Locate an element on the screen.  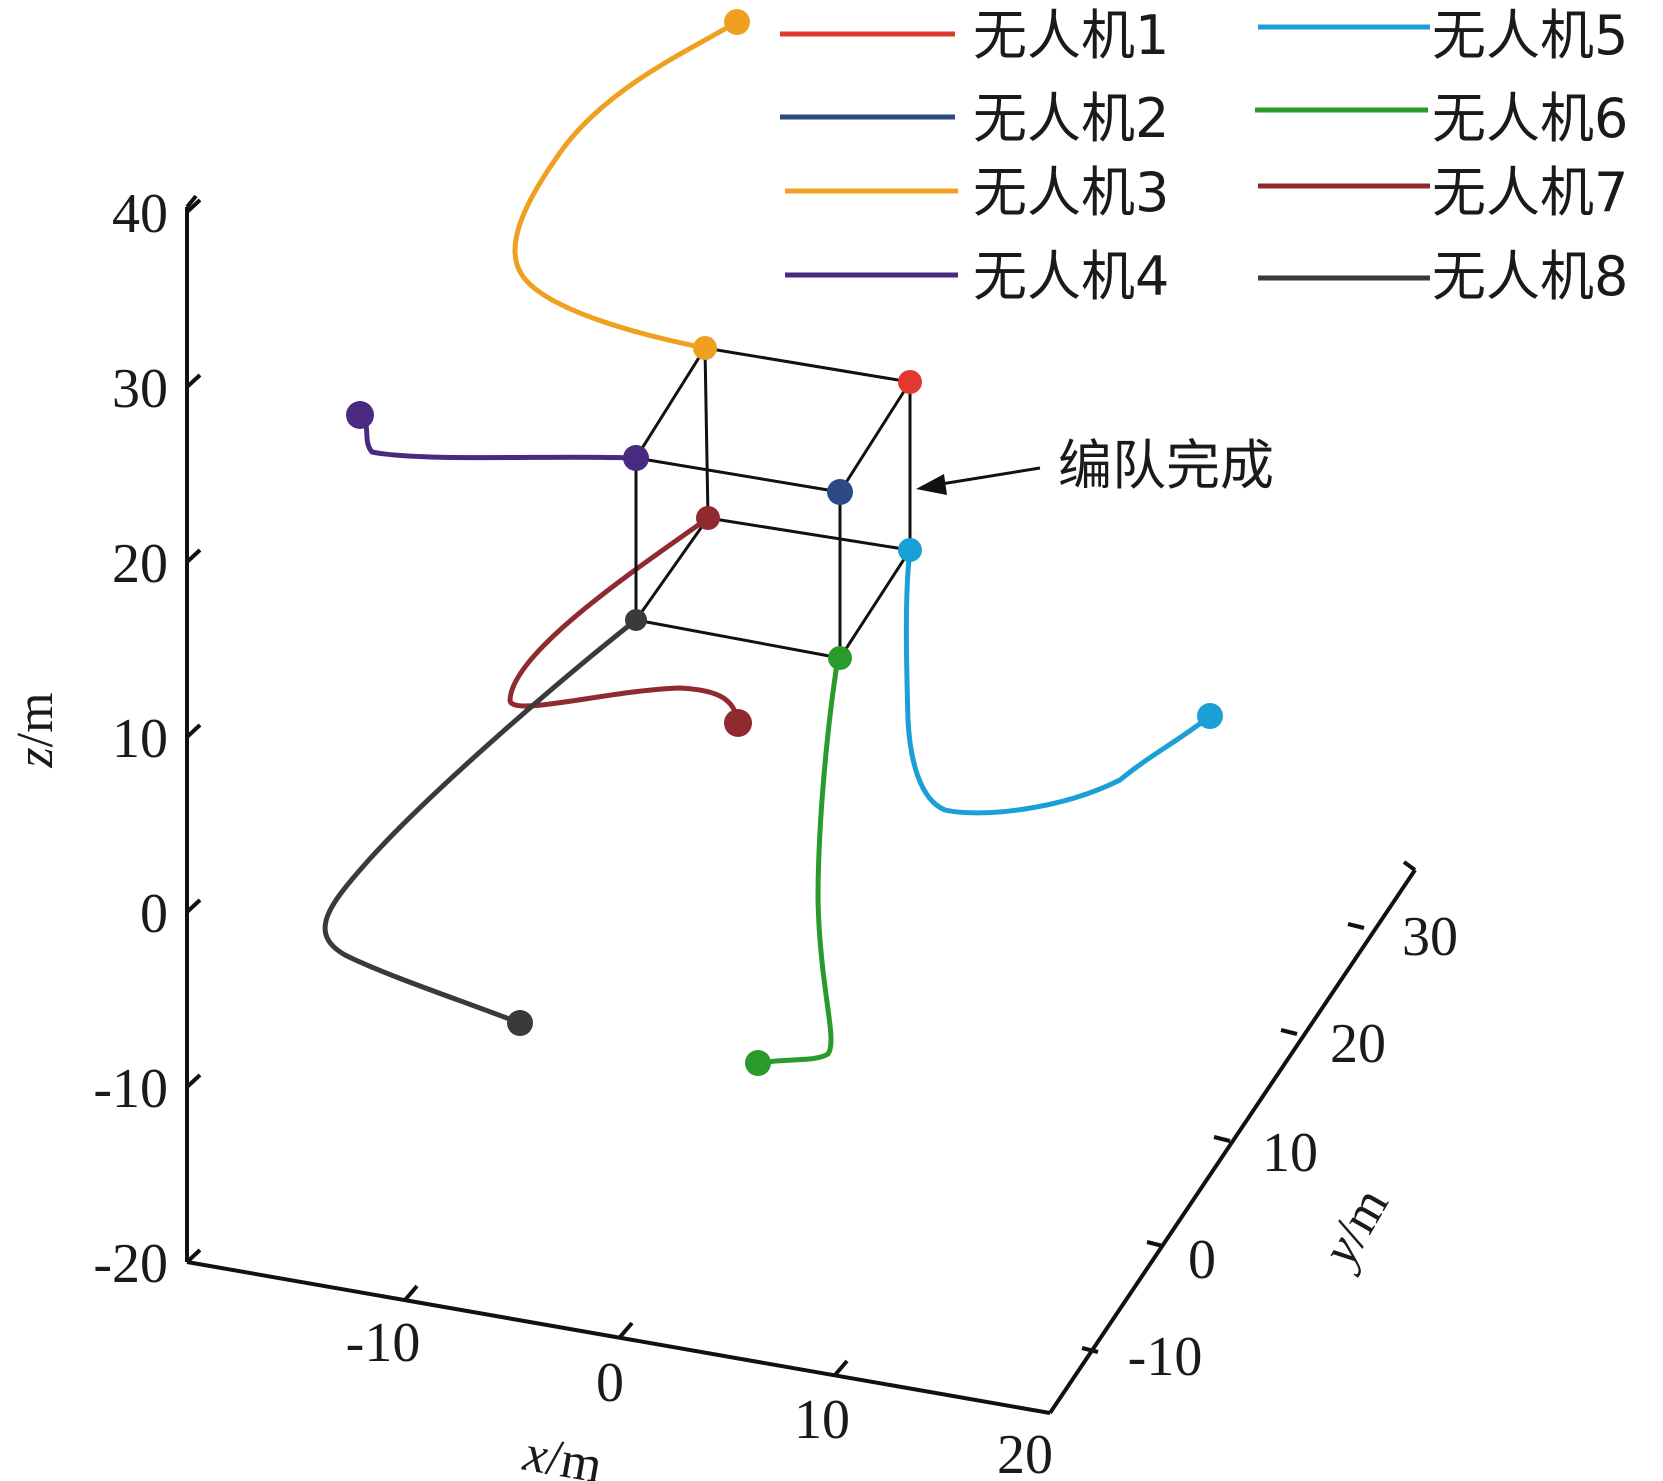
uav6-end-marker is located at coordinates (840, 658).